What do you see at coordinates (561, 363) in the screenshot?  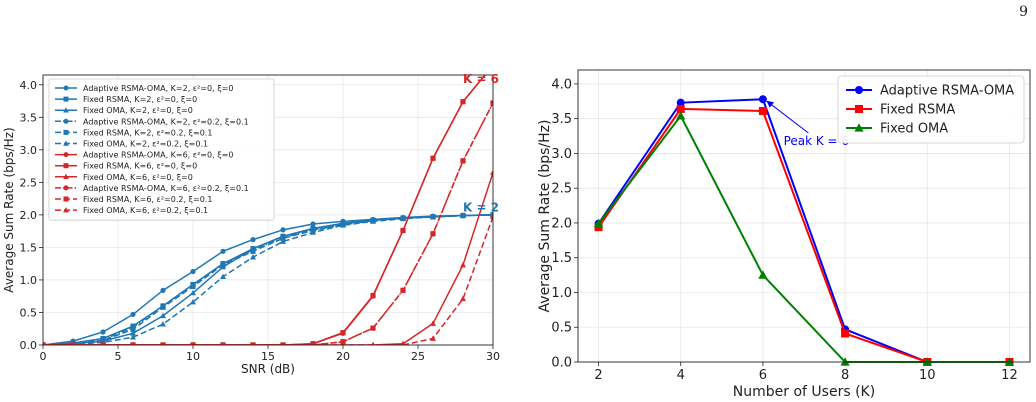 I see `y-tick-label: 0.0` at bounding box center [561, 363].